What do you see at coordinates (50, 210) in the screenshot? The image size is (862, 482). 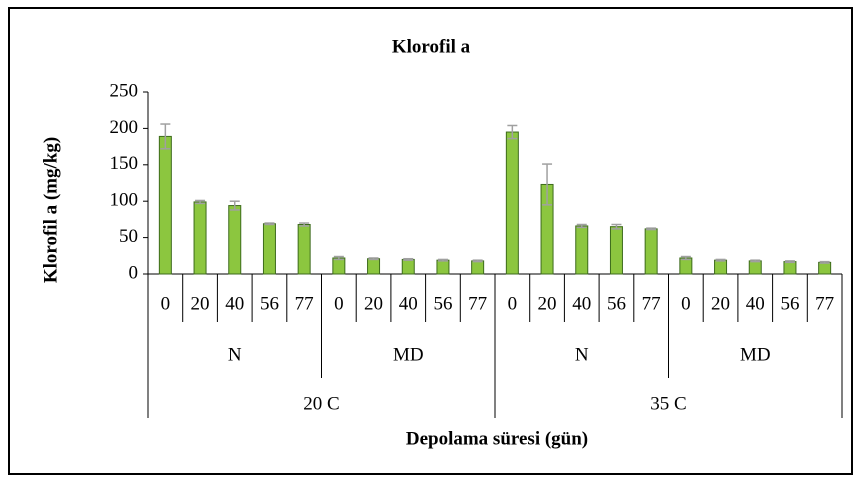 I see `y-axis-label: Klorofil a (mg/kg)` at bounding box center [50, 210].